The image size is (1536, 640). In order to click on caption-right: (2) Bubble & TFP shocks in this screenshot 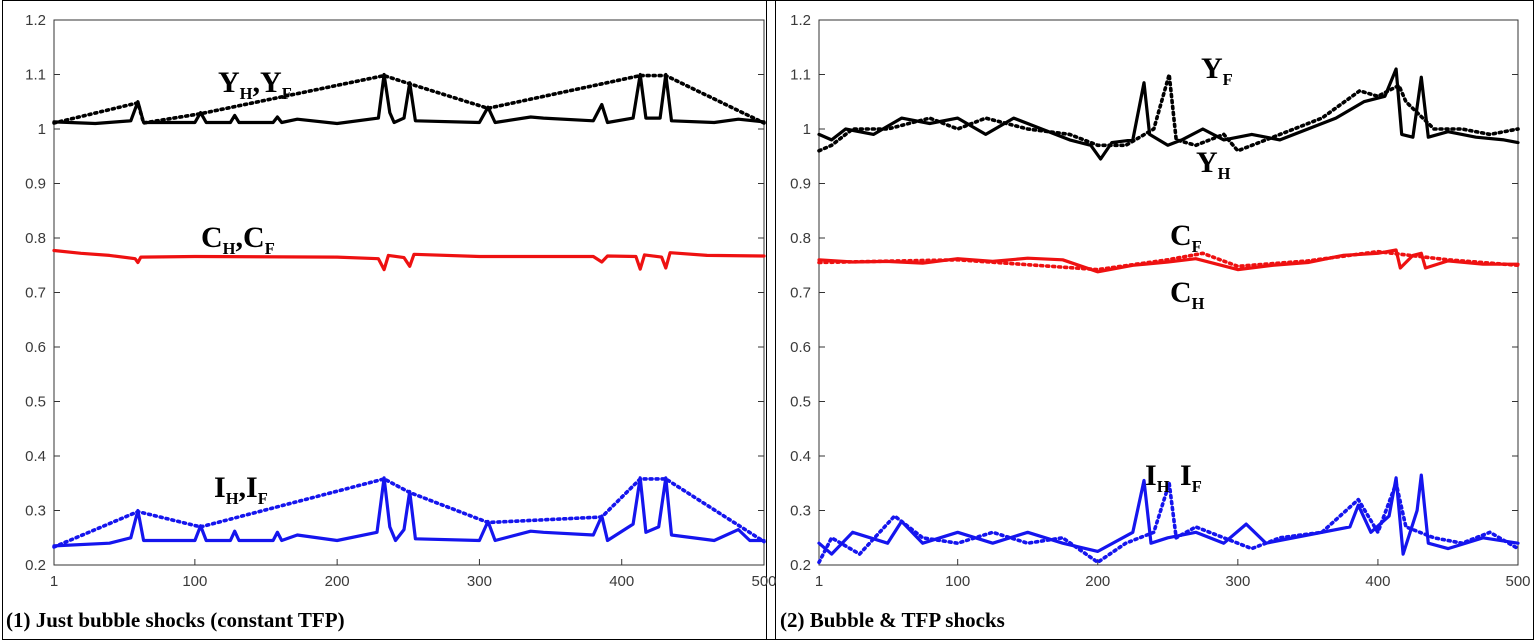, I will do `click(892, 620)`.